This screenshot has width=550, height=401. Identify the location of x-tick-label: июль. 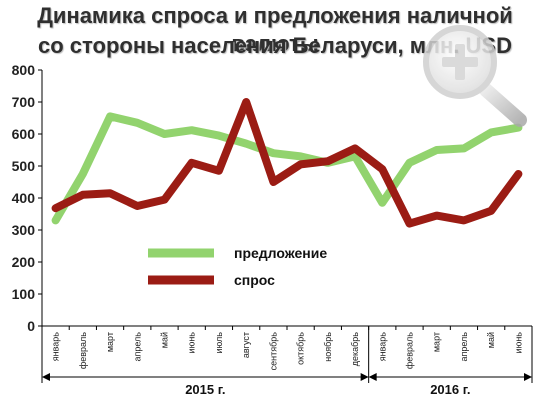
(219, 343).